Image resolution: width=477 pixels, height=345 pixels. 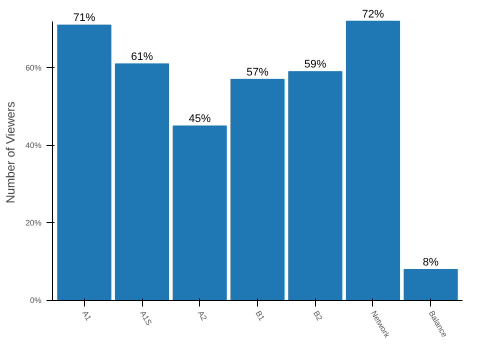 I want to click on data-label: 8%, so click(x=430, y=262).